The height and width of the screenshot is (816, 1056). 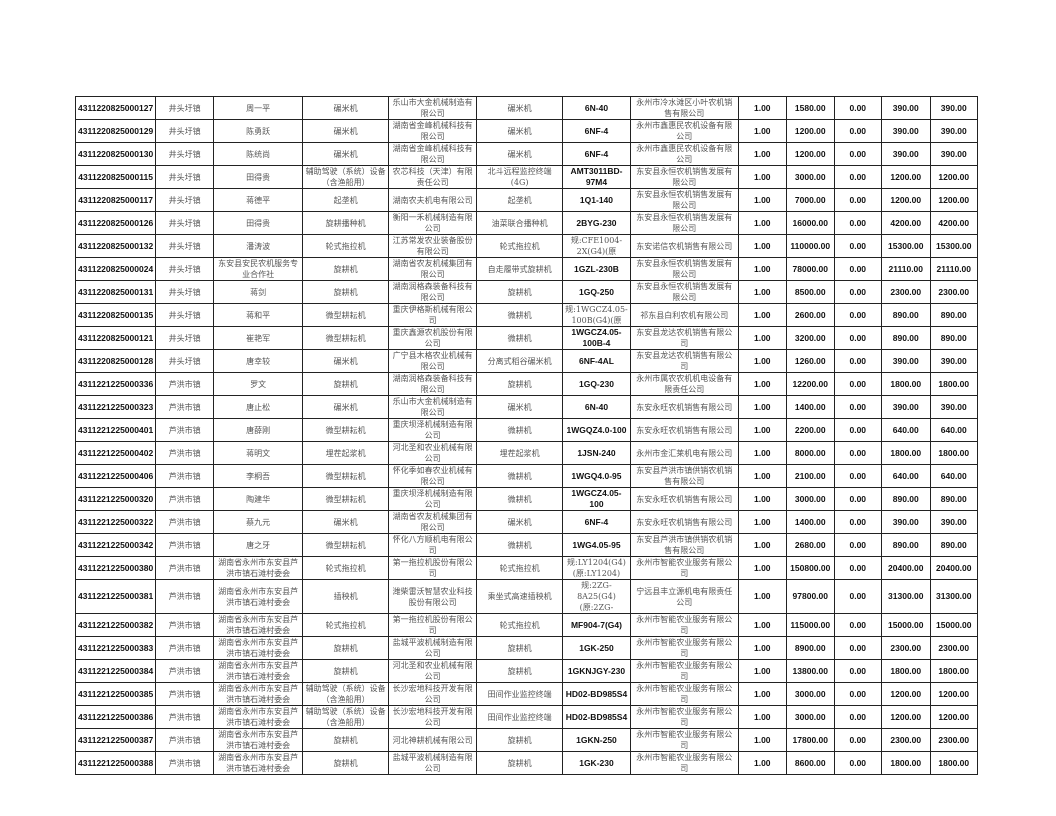 What do you see at coordinates (346, 154) in the screenshot?
I see `machine-category-cell: 碾米机` at bounding box center [346, 154].